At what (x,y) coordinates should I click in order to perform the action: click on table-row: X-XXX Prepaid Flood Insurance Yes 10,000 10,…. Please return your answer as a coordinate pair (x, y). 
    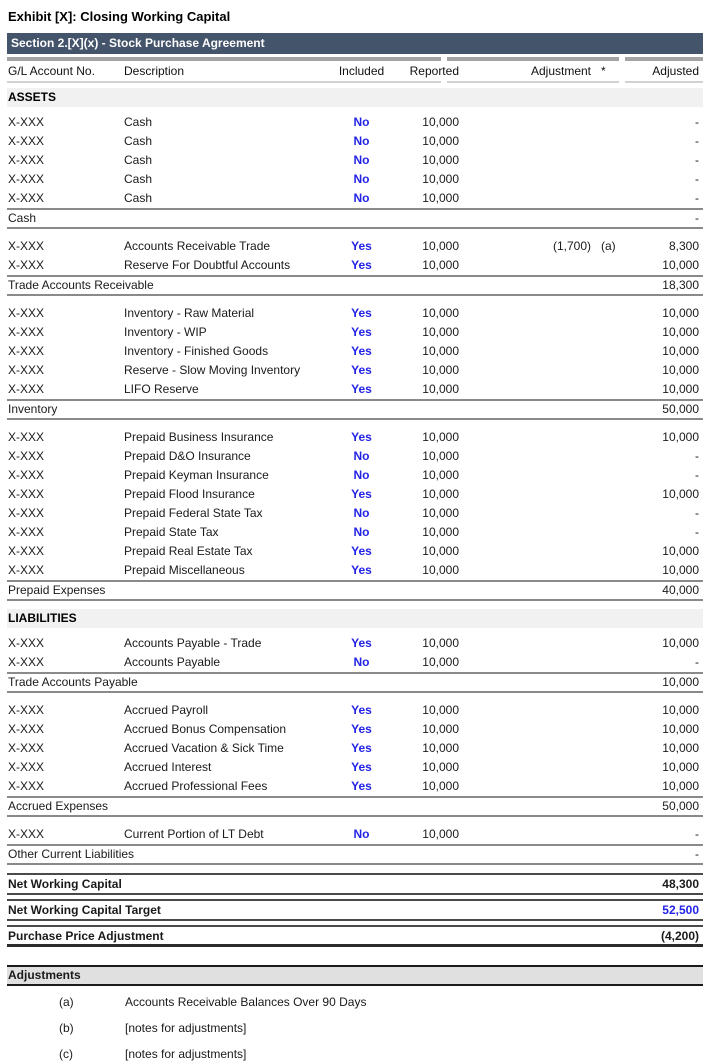
    Looking at the image, I should click on (355, 494).